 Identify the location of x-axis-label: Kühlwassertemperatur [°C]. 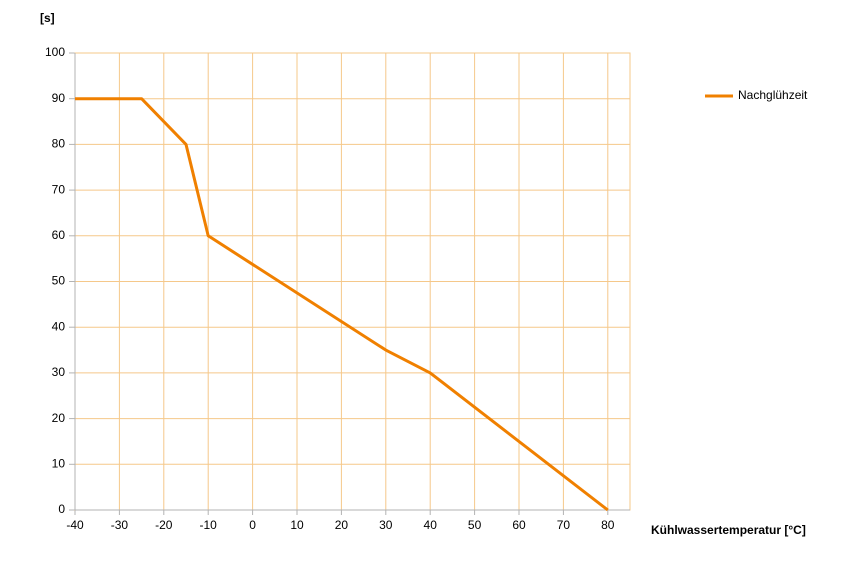
(728, 530).